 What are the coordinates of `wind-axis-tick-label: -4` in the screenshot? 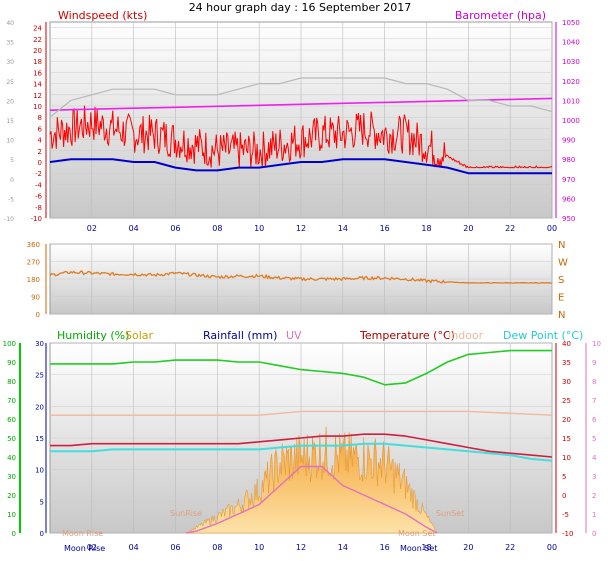 It's located at (39, 185).